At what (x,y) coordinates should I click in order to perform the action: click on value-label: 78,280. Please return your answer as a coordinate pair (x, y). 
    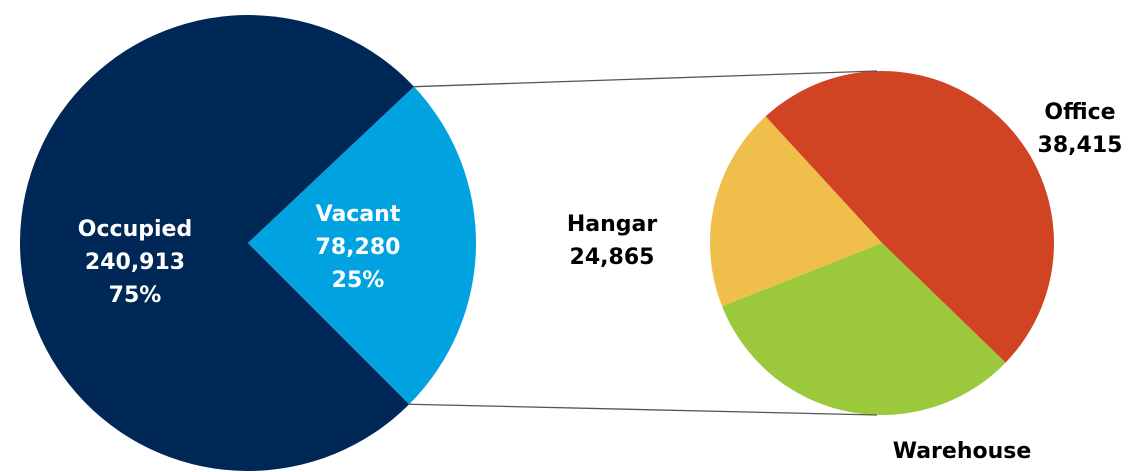
    Looking at the image, I should click on (358, 247).